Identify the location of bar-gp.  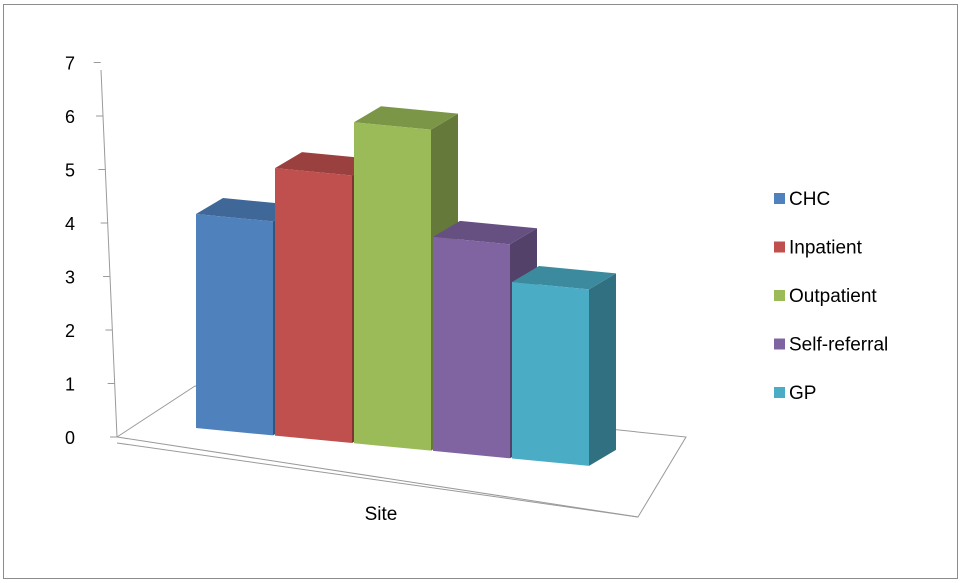
(564, 365).